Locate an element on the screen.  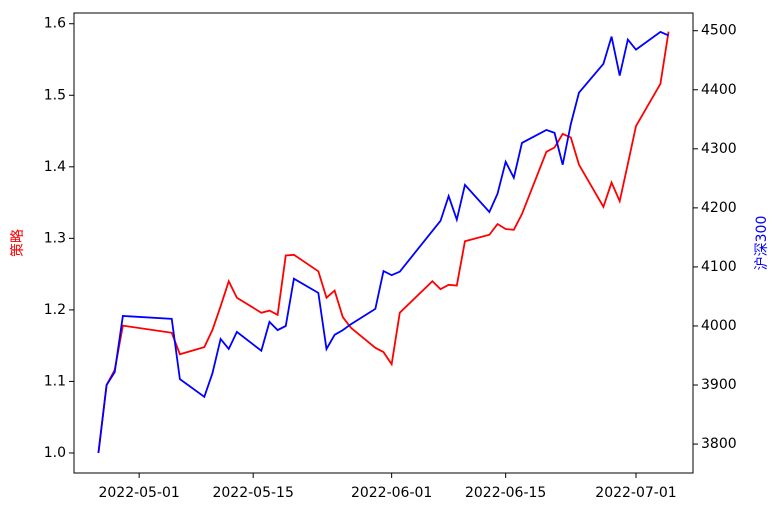
y-tick-label: 1.5 is located at coordinates (55, 95).